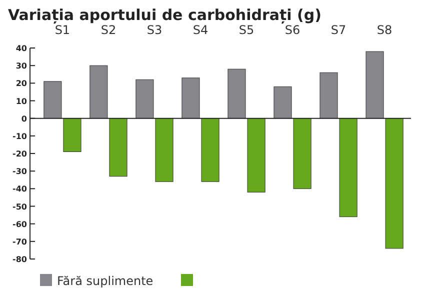  Describe the element at coordinates (20, 189) in the screenshot. I see `y-tick-label: -40` at that location.